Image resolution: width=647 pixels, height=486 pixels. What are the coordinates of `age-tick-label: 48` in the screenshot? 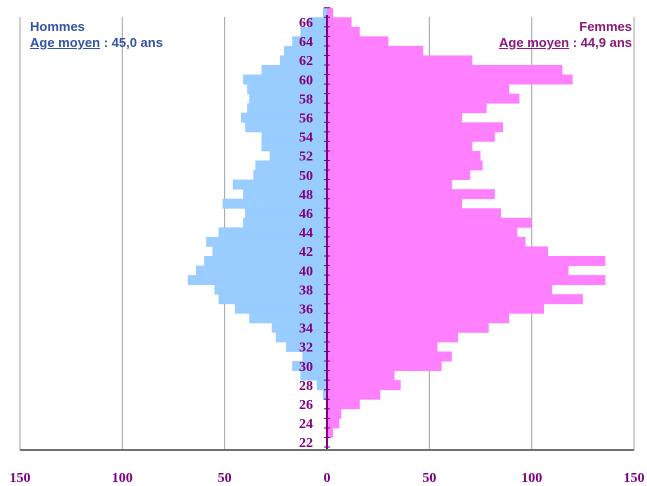 It's located at (306, 195).